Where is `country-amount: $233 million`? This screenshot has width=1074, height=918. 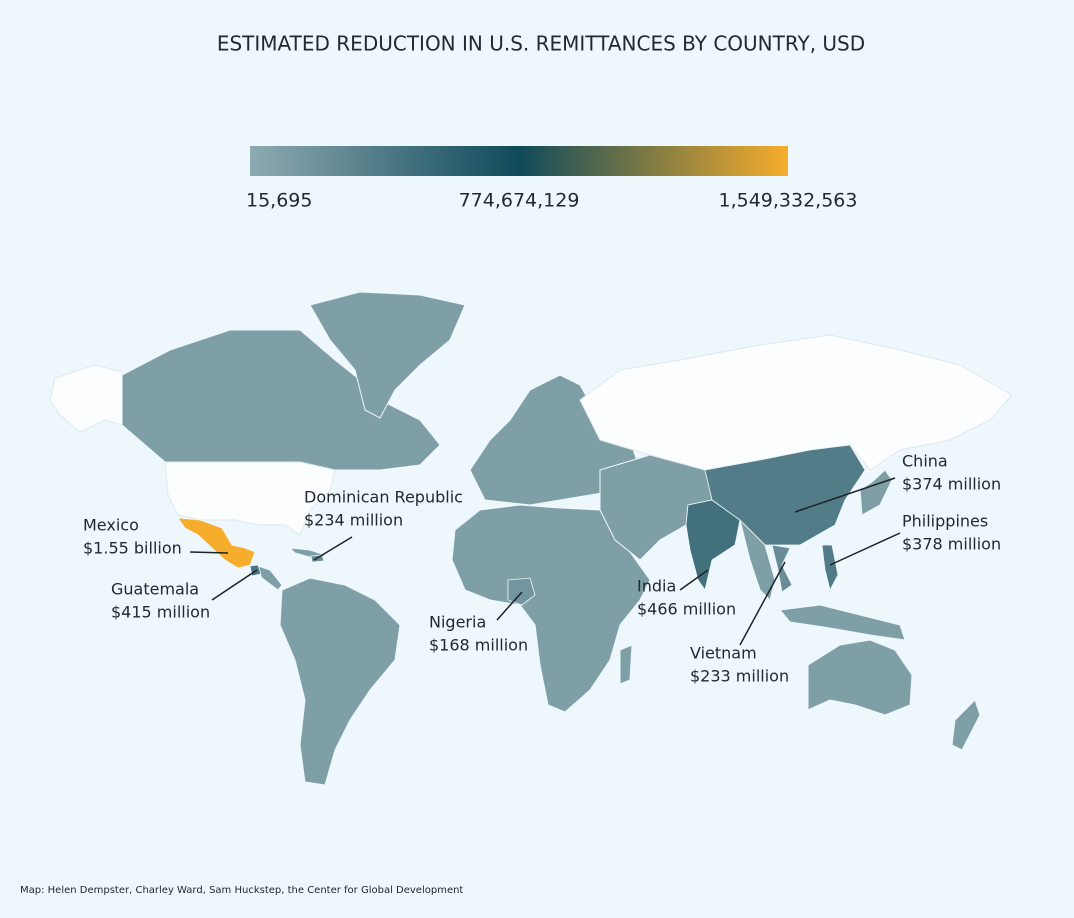
country-amount: $233 million is located at coordinates (739, 676).